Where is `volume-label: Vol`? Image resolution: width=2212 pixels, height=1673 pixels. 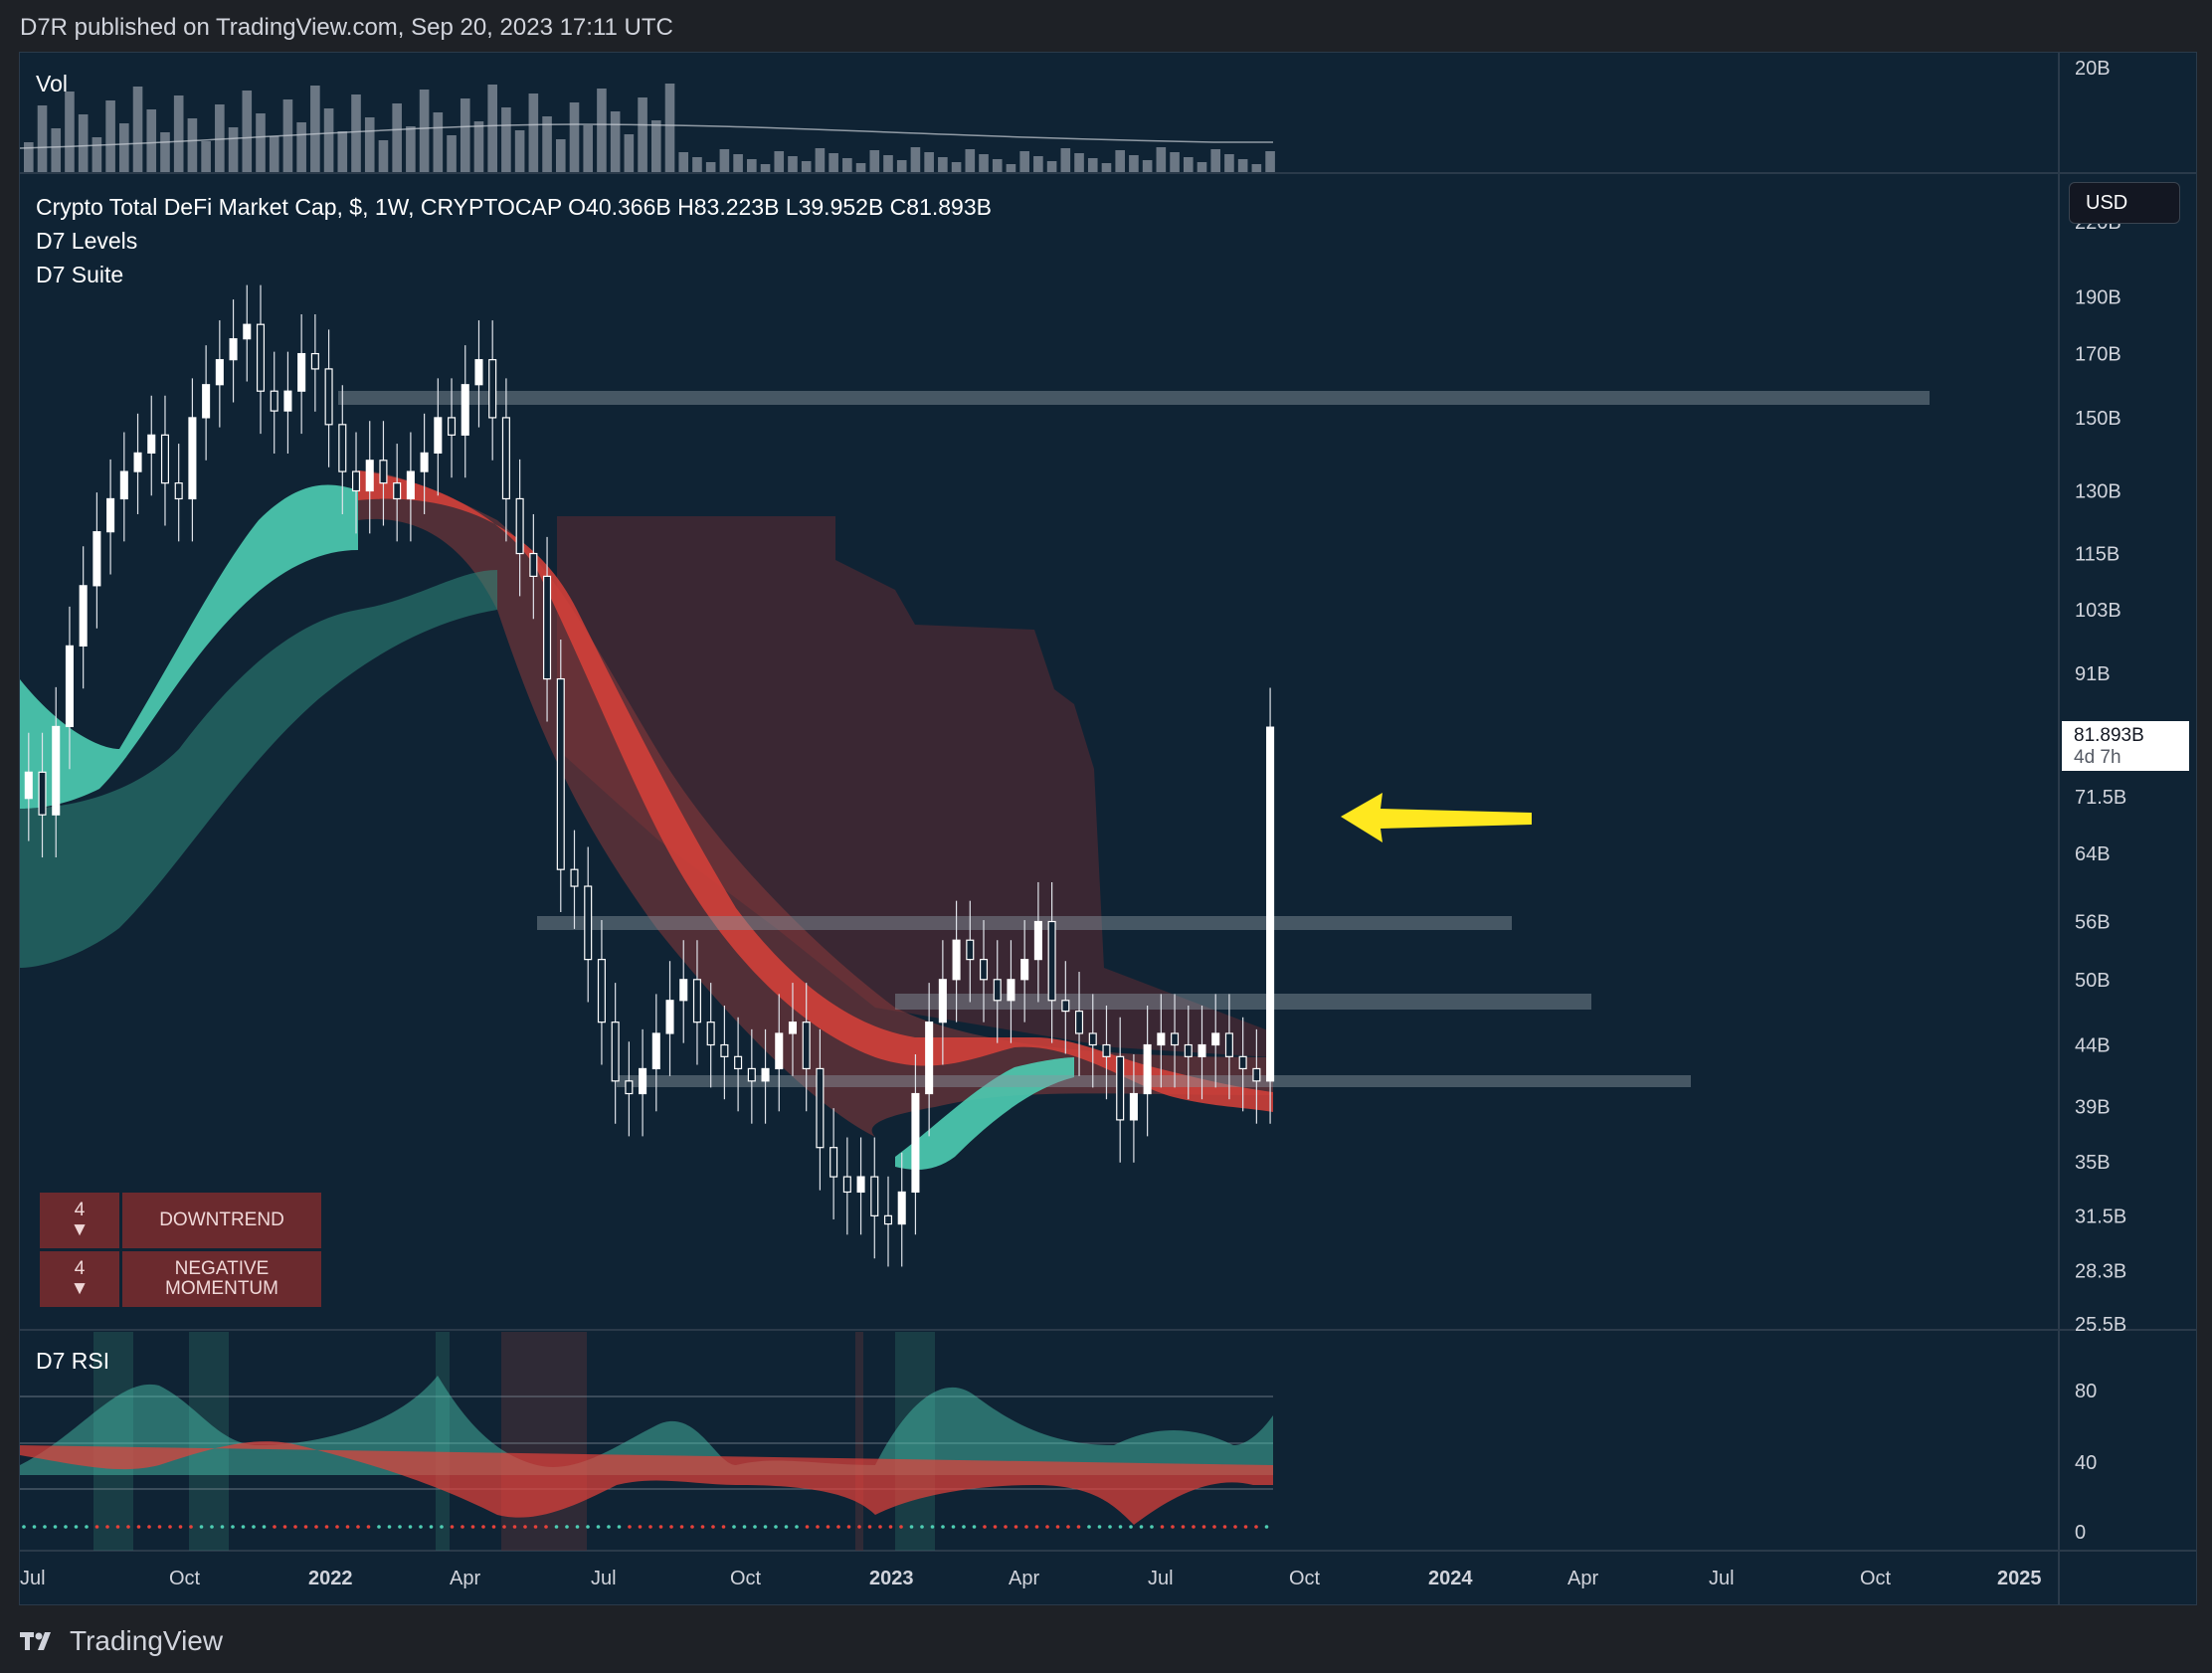 volume-label: Vol is located at coordinates (52, 83).